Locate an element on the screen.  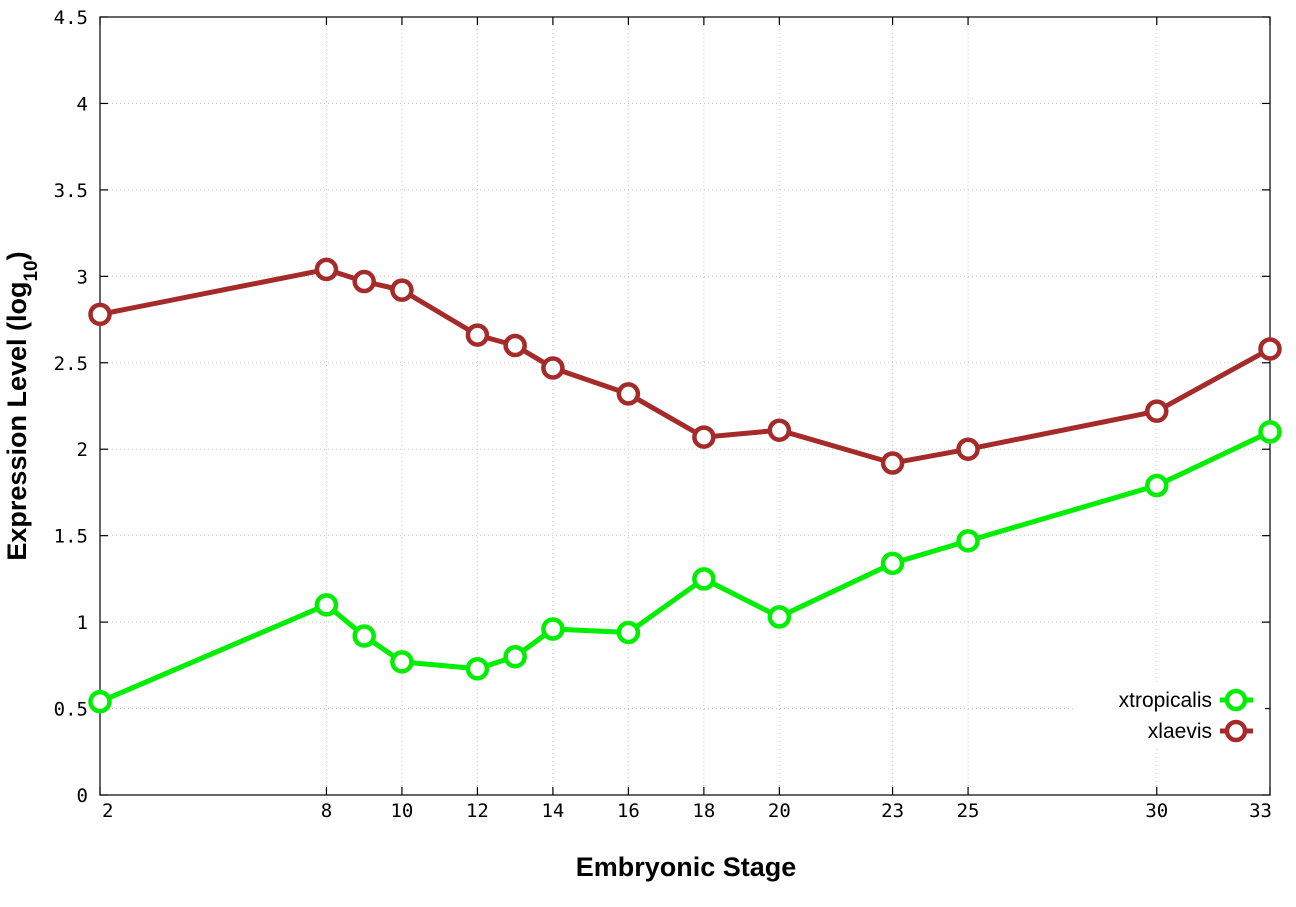
legend-entry-xtropicalis: xtropicalis is located at coordinates (1186, 700).